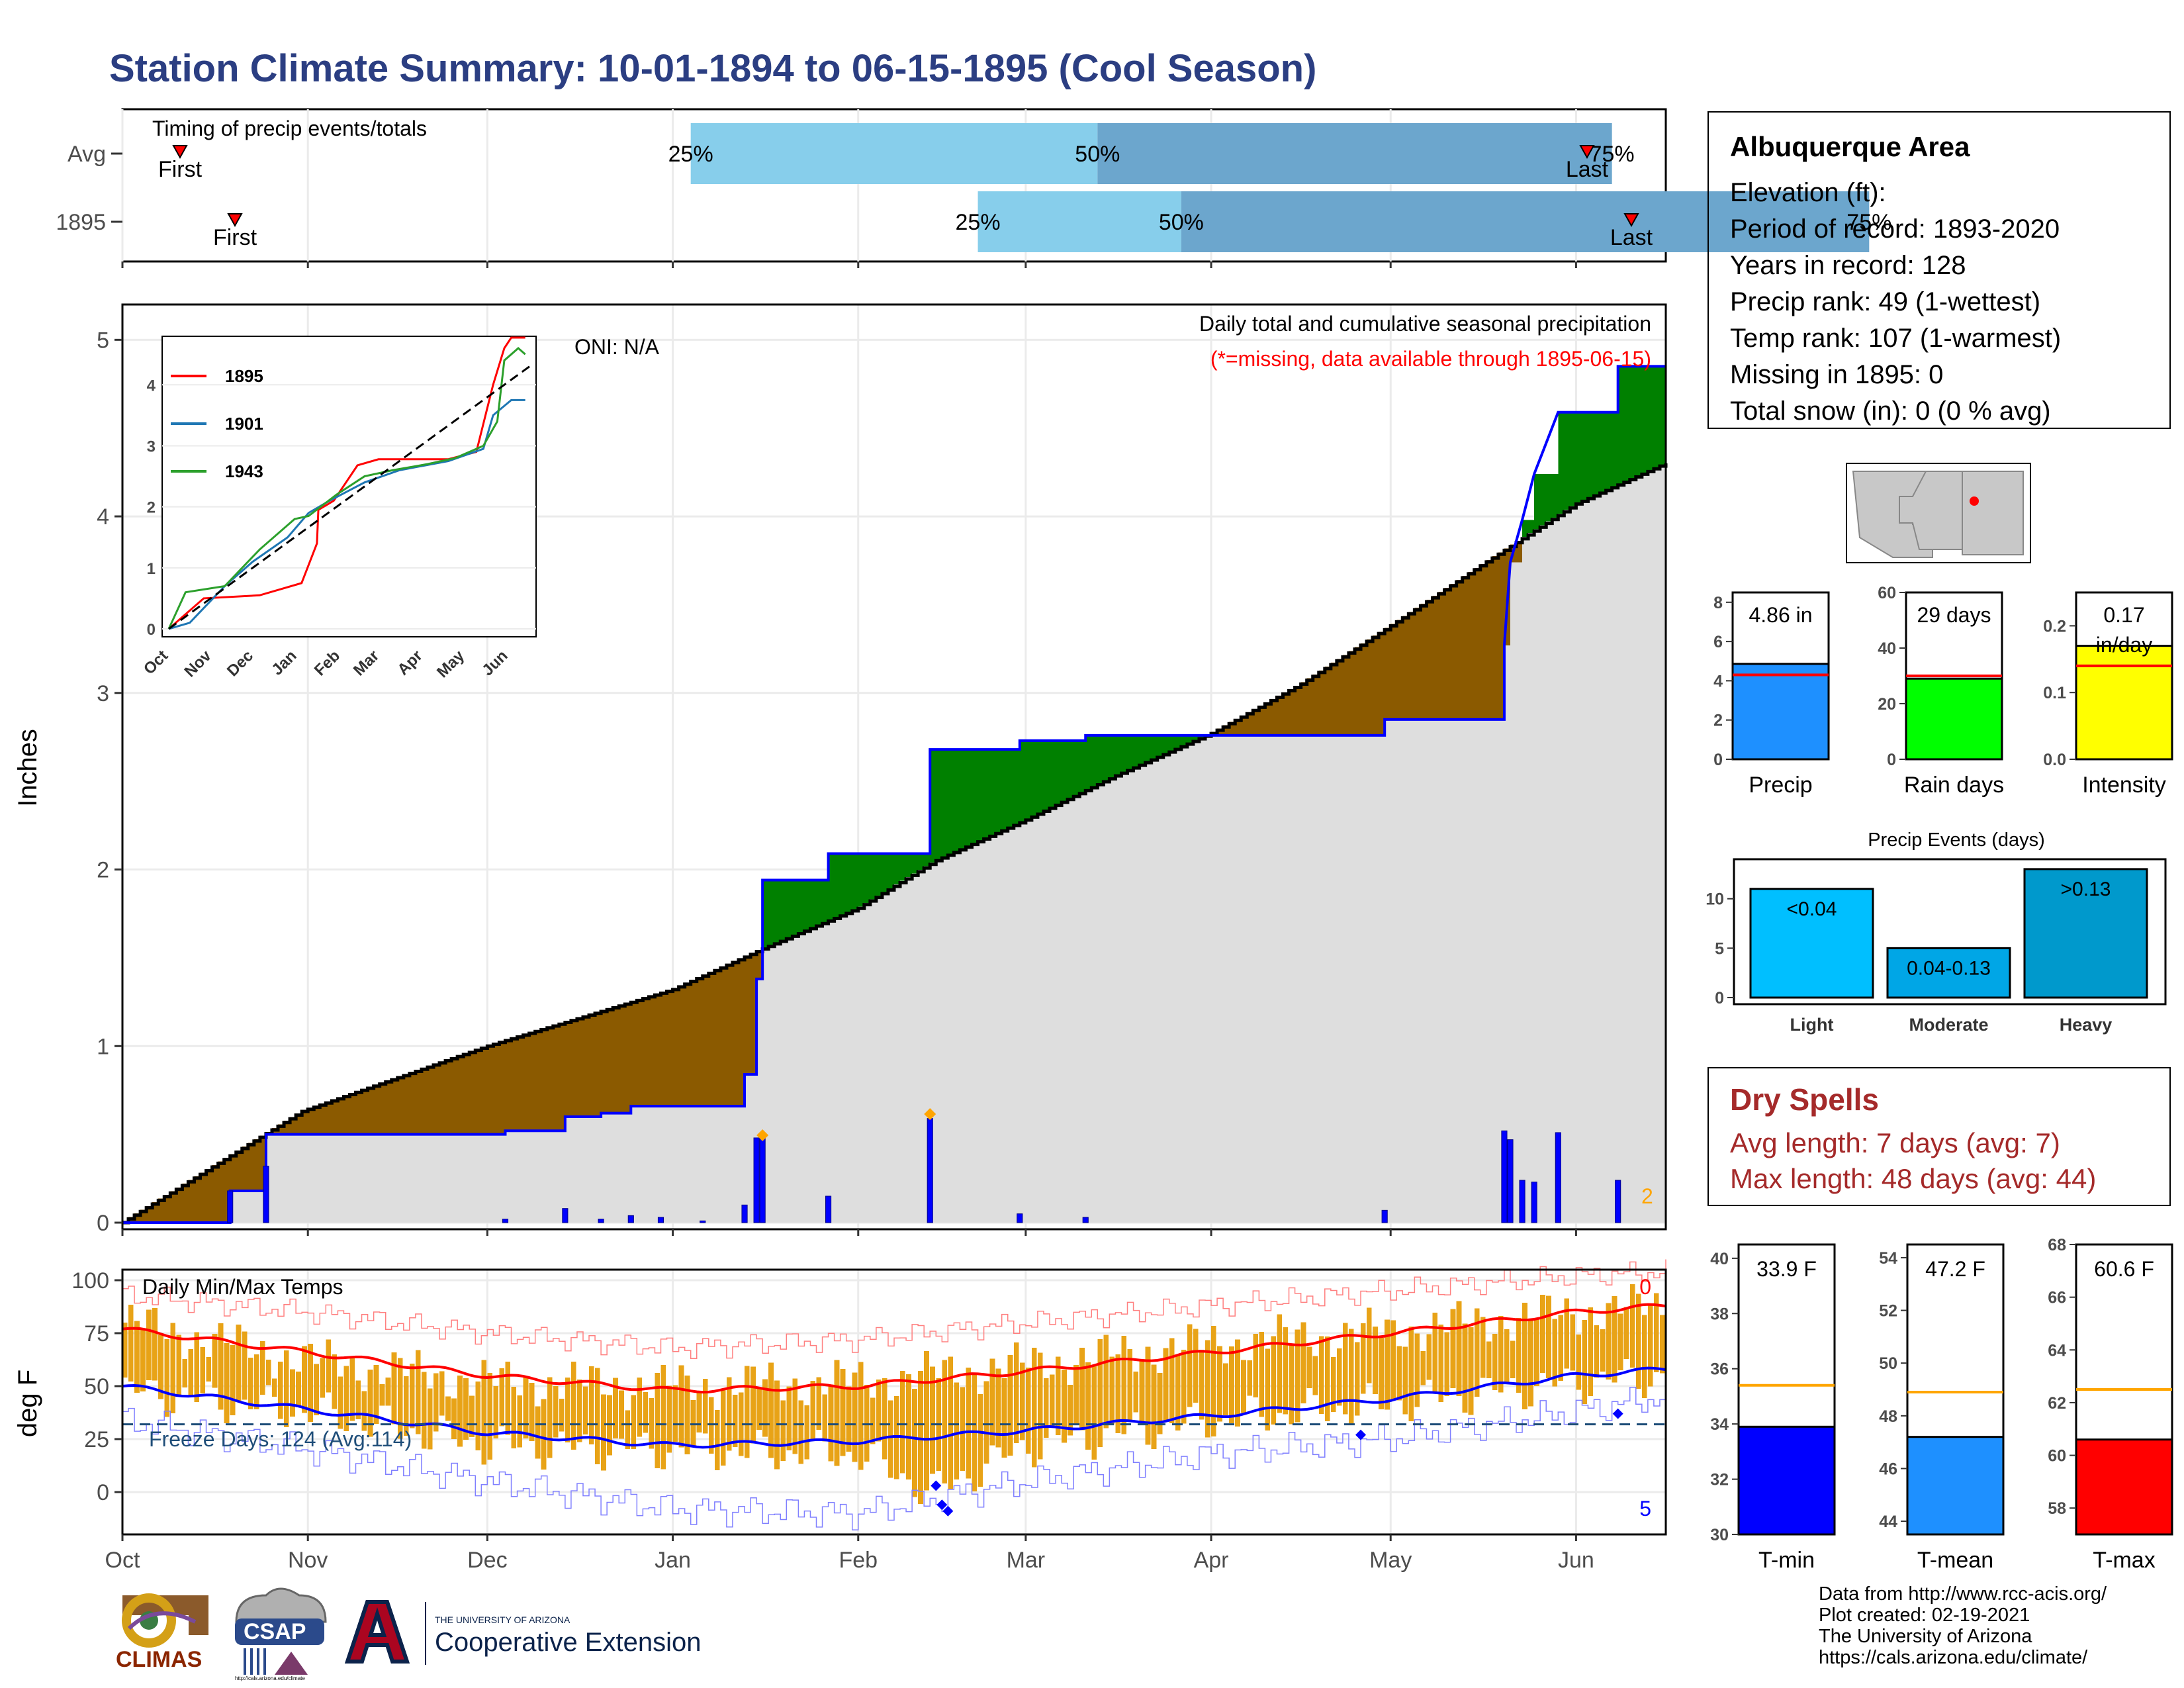 This screenshot has width=2184, height=1688. Describe the element at coordinates (1718, 721) in the screenshot. I see `precip-summary-y-tick-label: 2` at that location.